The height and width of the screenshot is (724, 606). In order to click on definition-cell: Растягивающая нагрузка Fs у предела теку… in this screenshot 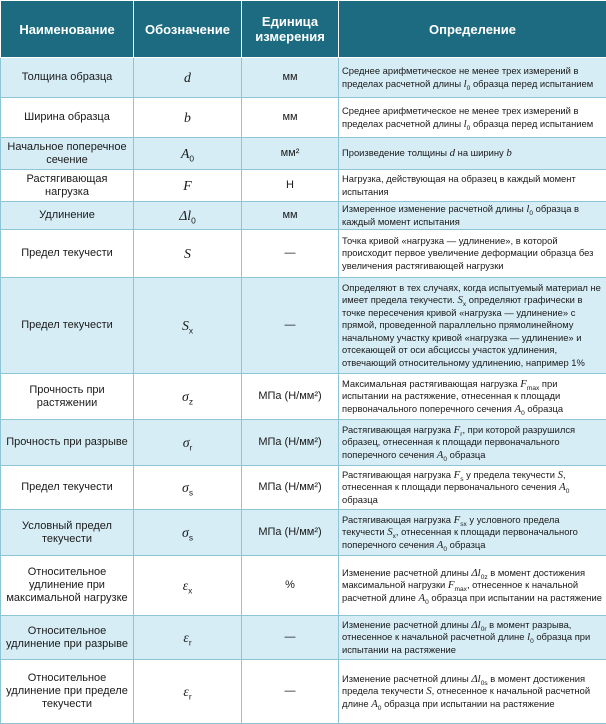, I will do `click(472, 487)`.